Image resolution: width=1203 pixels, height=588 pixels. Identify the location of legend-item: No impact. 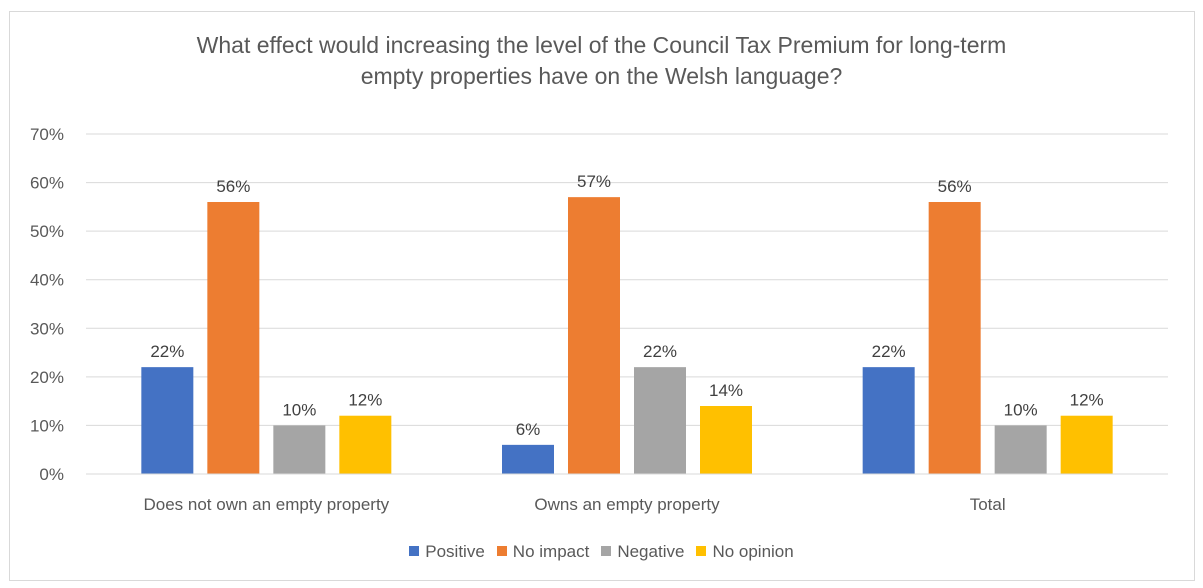
(543, 552).